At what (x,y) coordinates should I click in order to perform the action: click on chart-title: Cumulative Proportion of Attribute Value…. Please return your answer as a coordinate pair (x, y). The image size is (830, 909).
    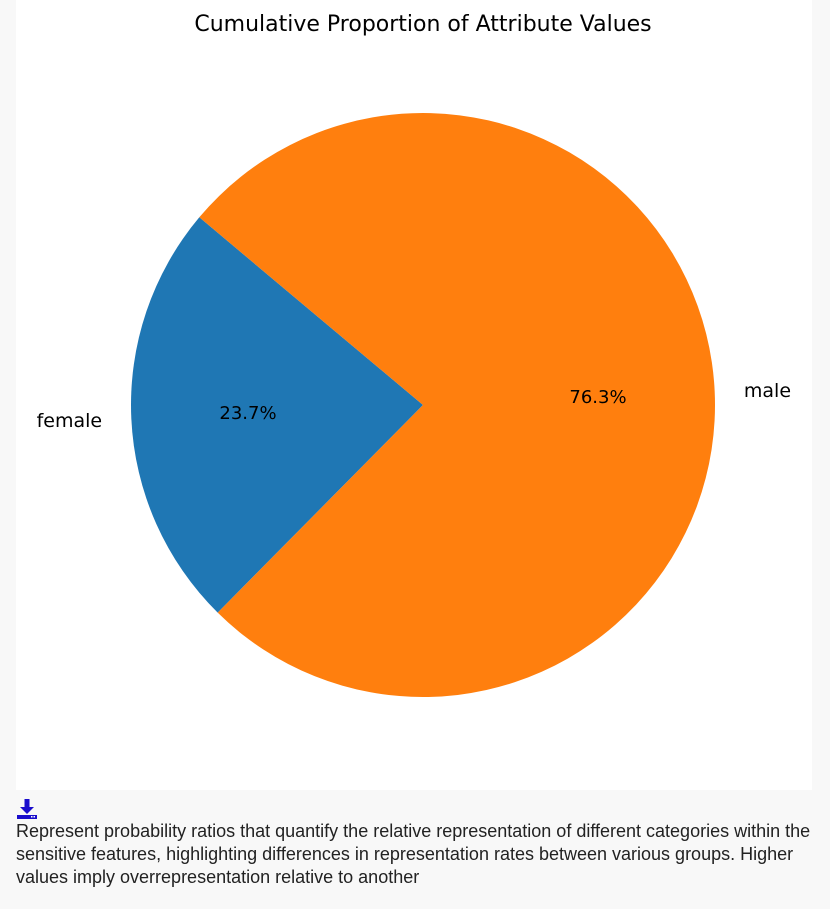
    Looking at the image, I should click on (422, 24).